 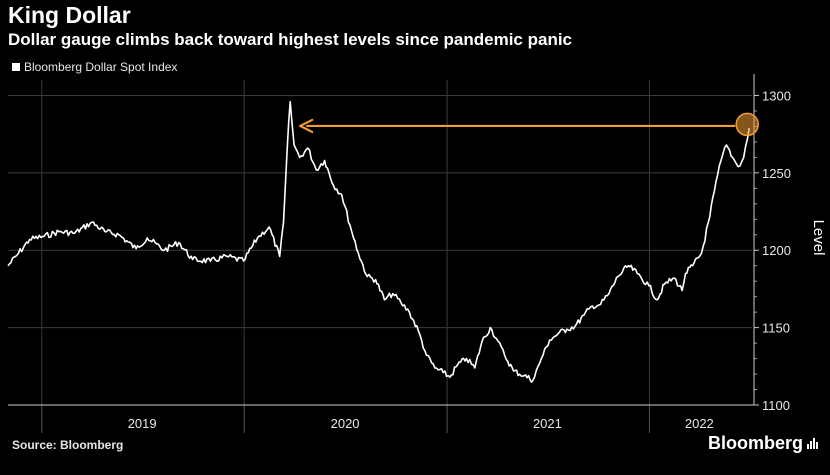 I want to click on brand-logo: Bloomberg, so click(x=763, y=443).